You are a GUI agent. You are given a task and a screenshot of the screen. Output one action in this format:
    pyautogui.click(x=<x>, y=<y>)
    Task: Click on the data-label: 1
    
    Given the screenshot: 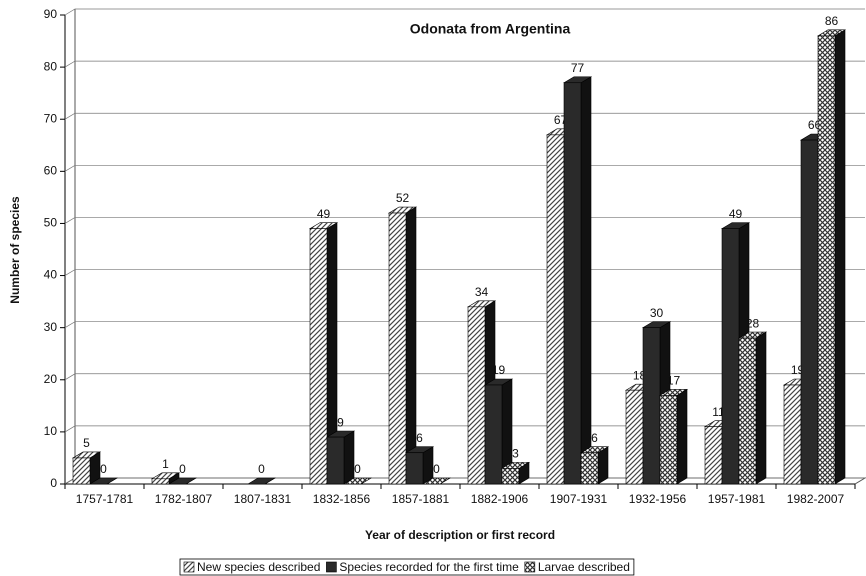 What is the action you would take?
    pyautogui.click(x=165, y=464)
    